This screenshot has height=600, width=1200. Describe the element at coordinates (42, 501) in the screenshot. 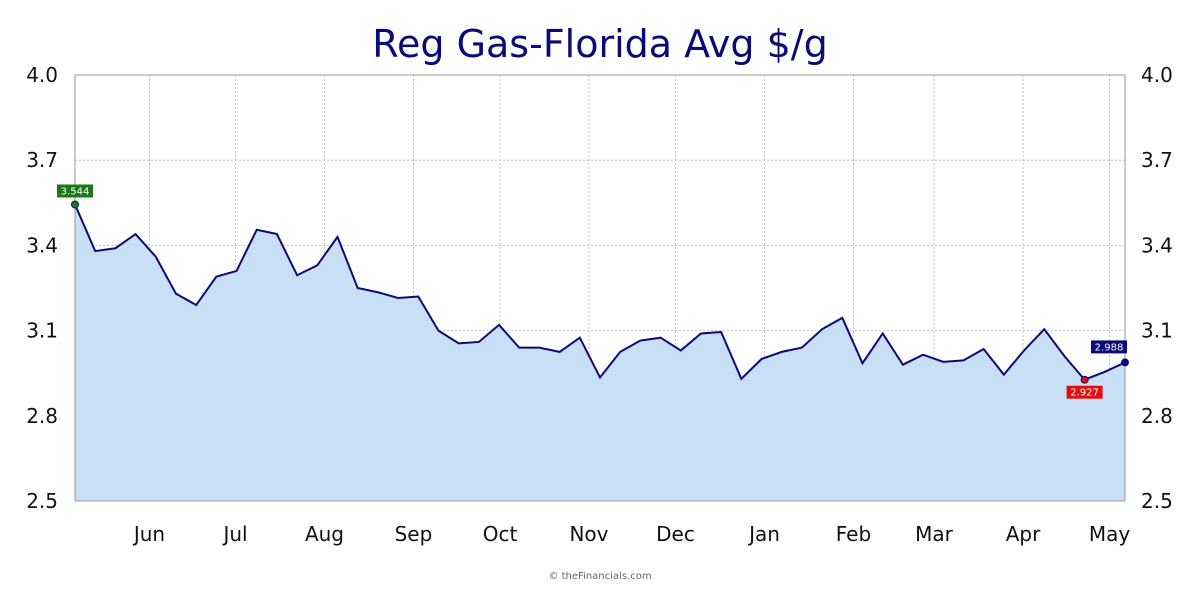

I see `y-tick-left: 2.5` at that location.